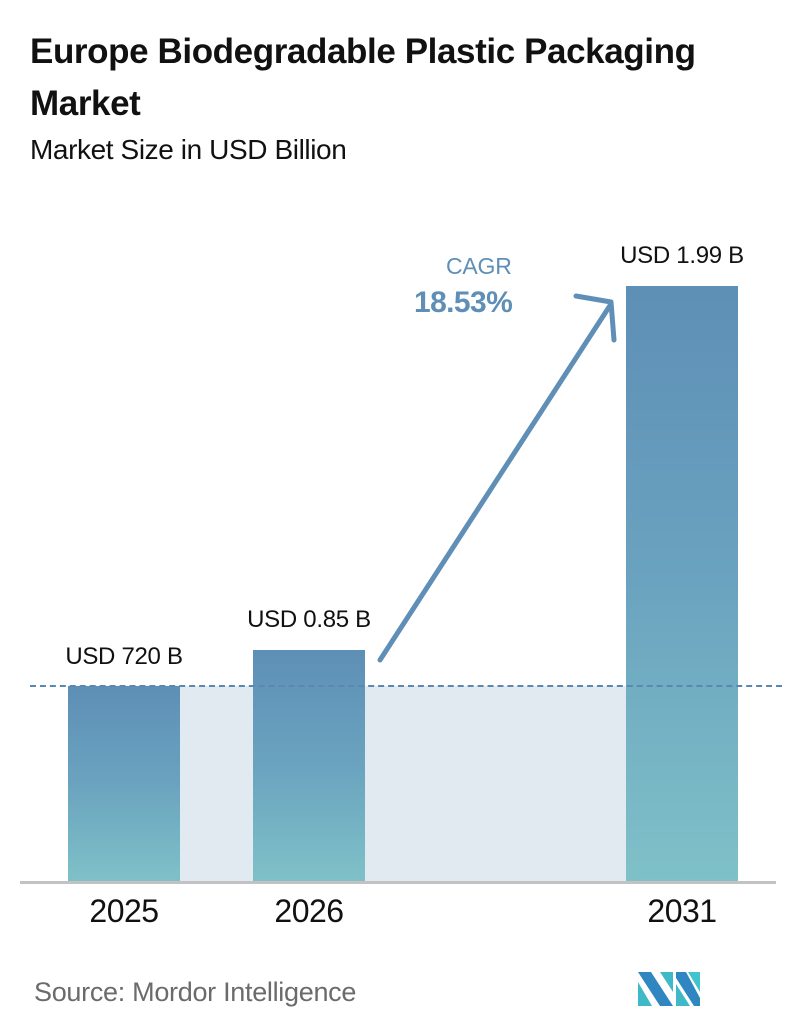 The width and height of the screenshot is (796, 1034). What do you see at coordinates (669, 989) in the screenshot?
I see `mordor-intelligence-logo-icon` at bounding box center [669, 989].